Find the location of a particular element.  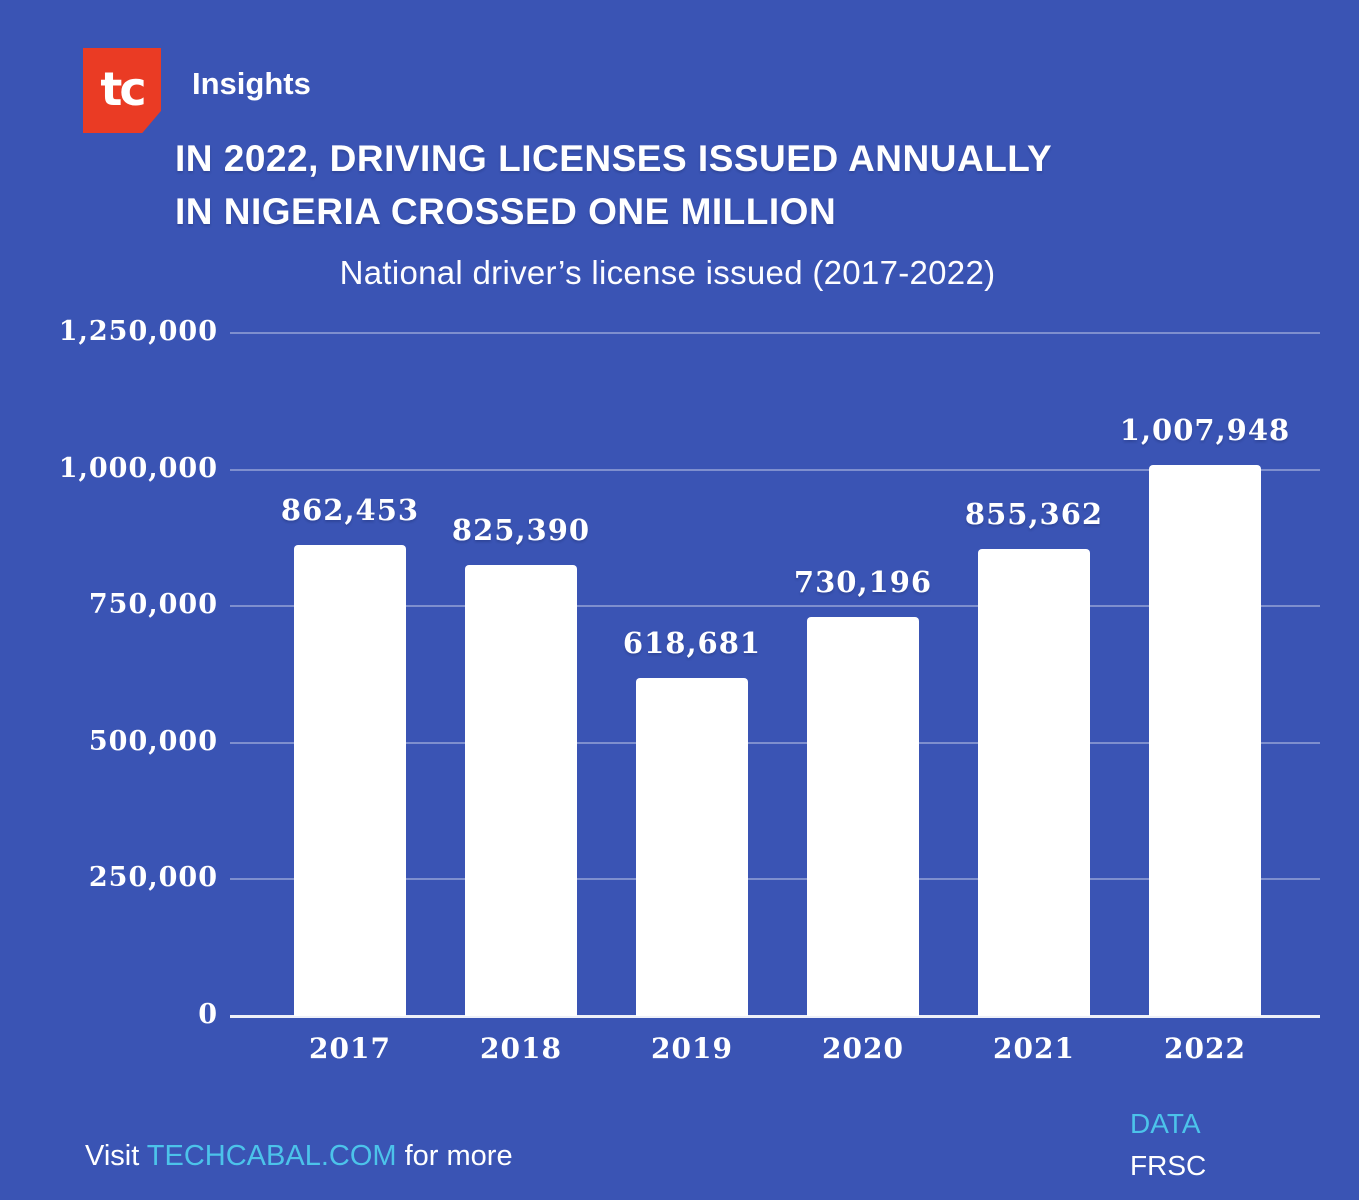

bar-value-label: 730,196 is located at coordinates (863, 582).